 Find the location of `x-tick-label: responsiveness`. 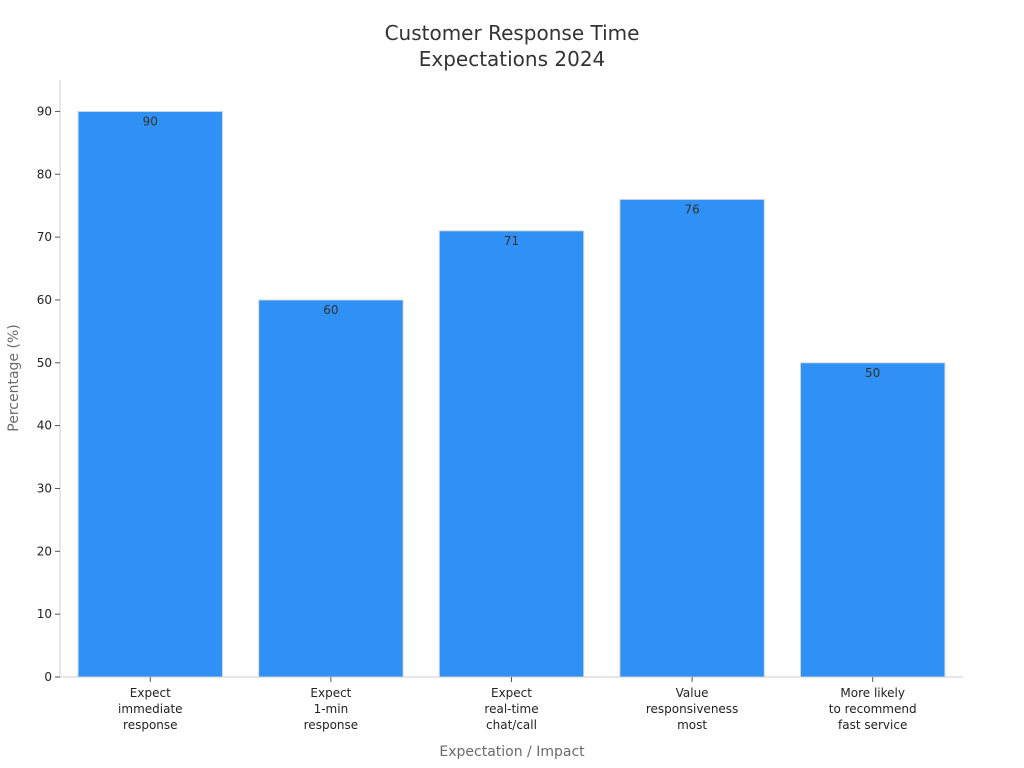

x-tick-label: responsiveness is located at coordinates (692, 709).